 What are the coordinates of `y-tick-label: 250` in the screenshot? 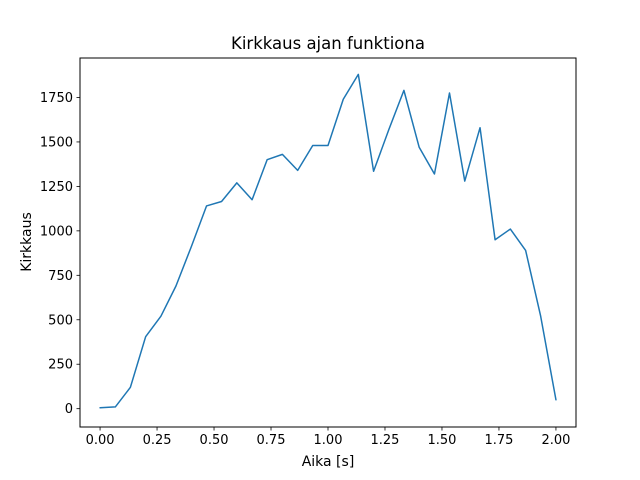 It's located at (60, 365).